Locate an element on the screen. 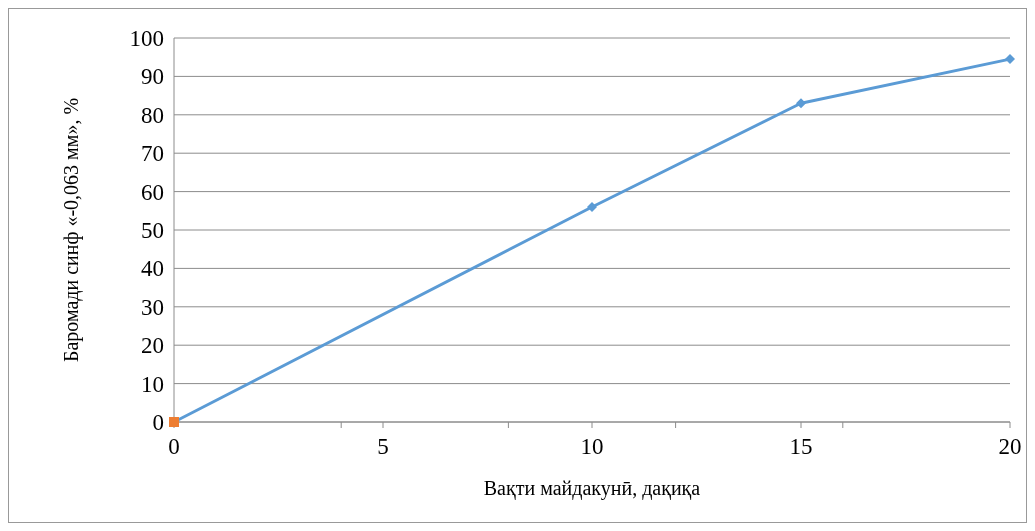 The width and height of the screenshot is (1035, 531). x-axis-title: Вақти майдакунӣ, дақиқа is located at coordinates (592, 488).